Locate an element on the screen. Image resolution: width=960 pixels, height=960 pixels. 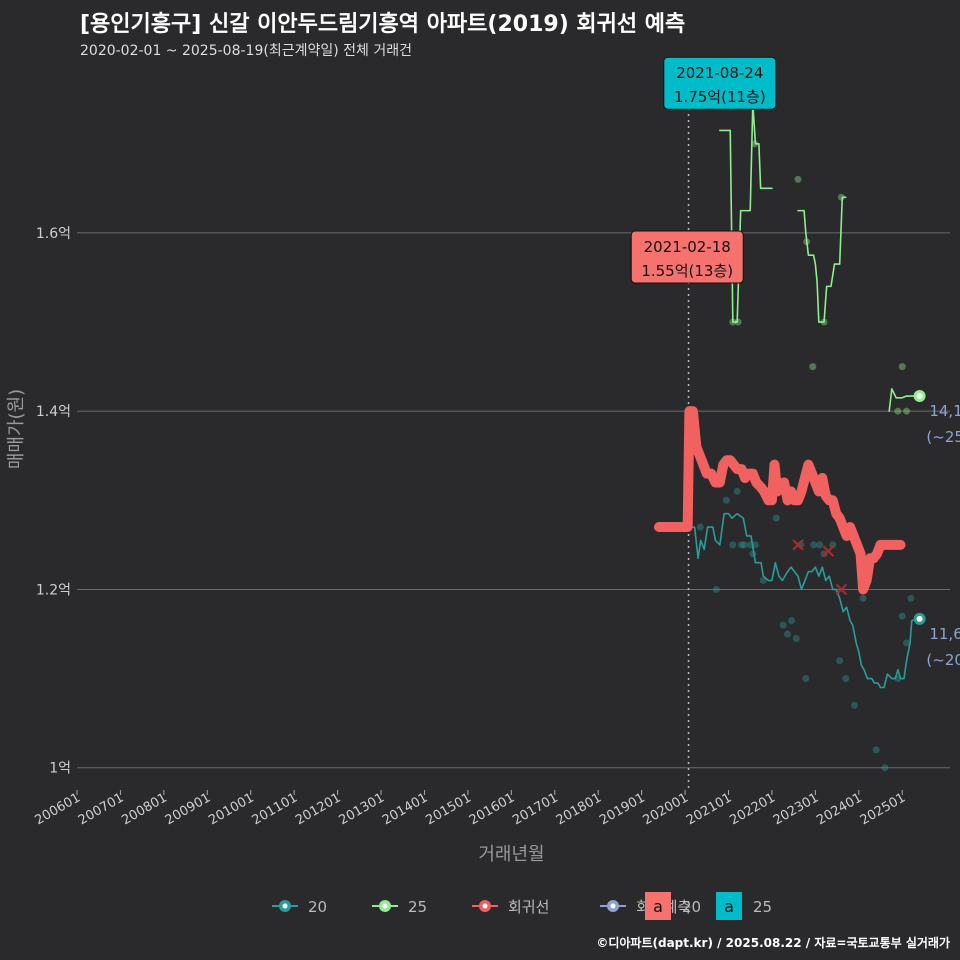
y-axis-label: 매매가(원) is located at coordinates (16, 429).